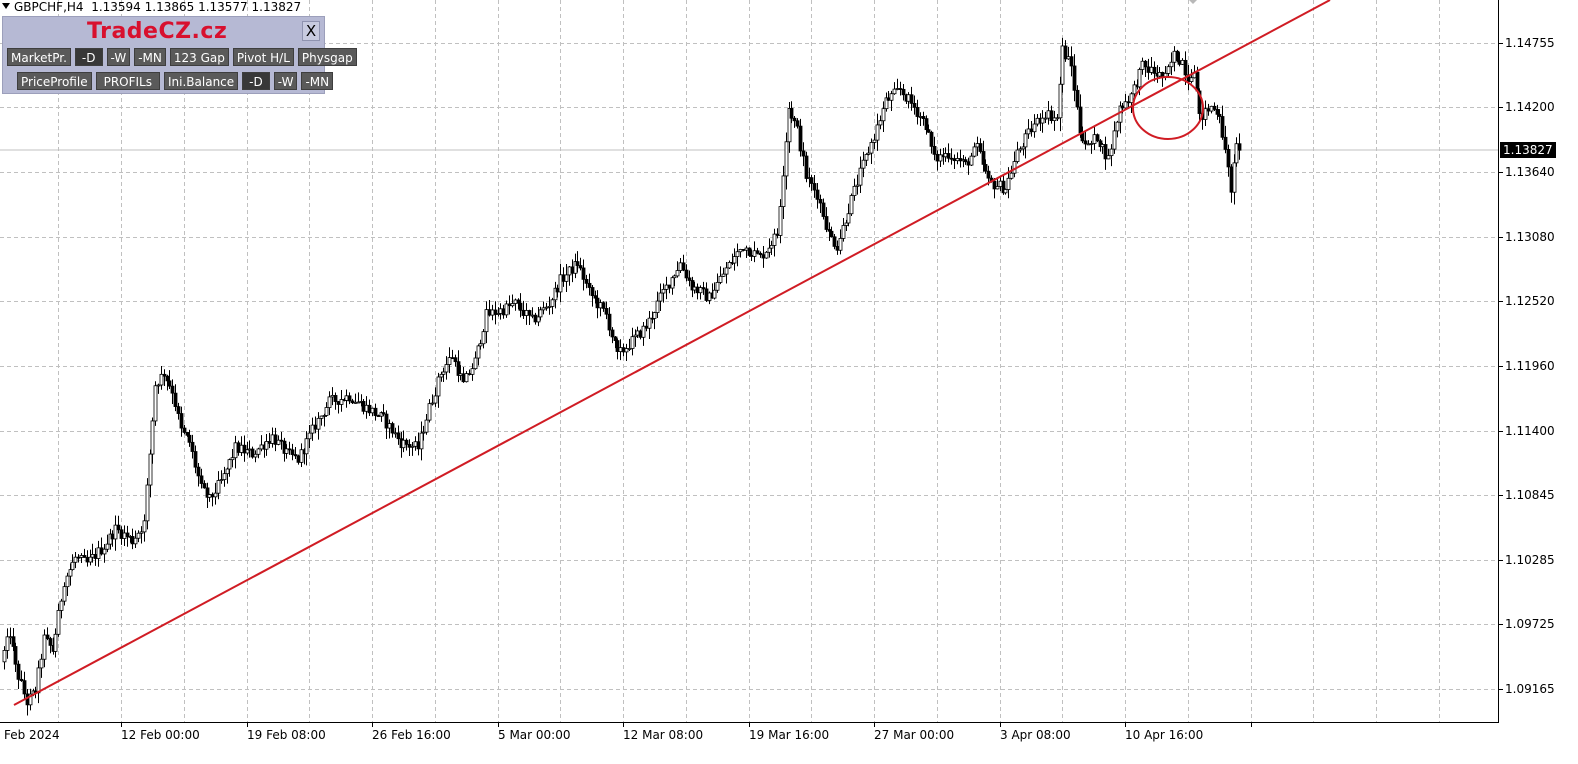 The image size is (1578, 764). Describe the element at coordinates (196, 7) in the screenshot. I see `ohlc-values: 1.13594 1.13865 1.13577 1.13827` at that location.